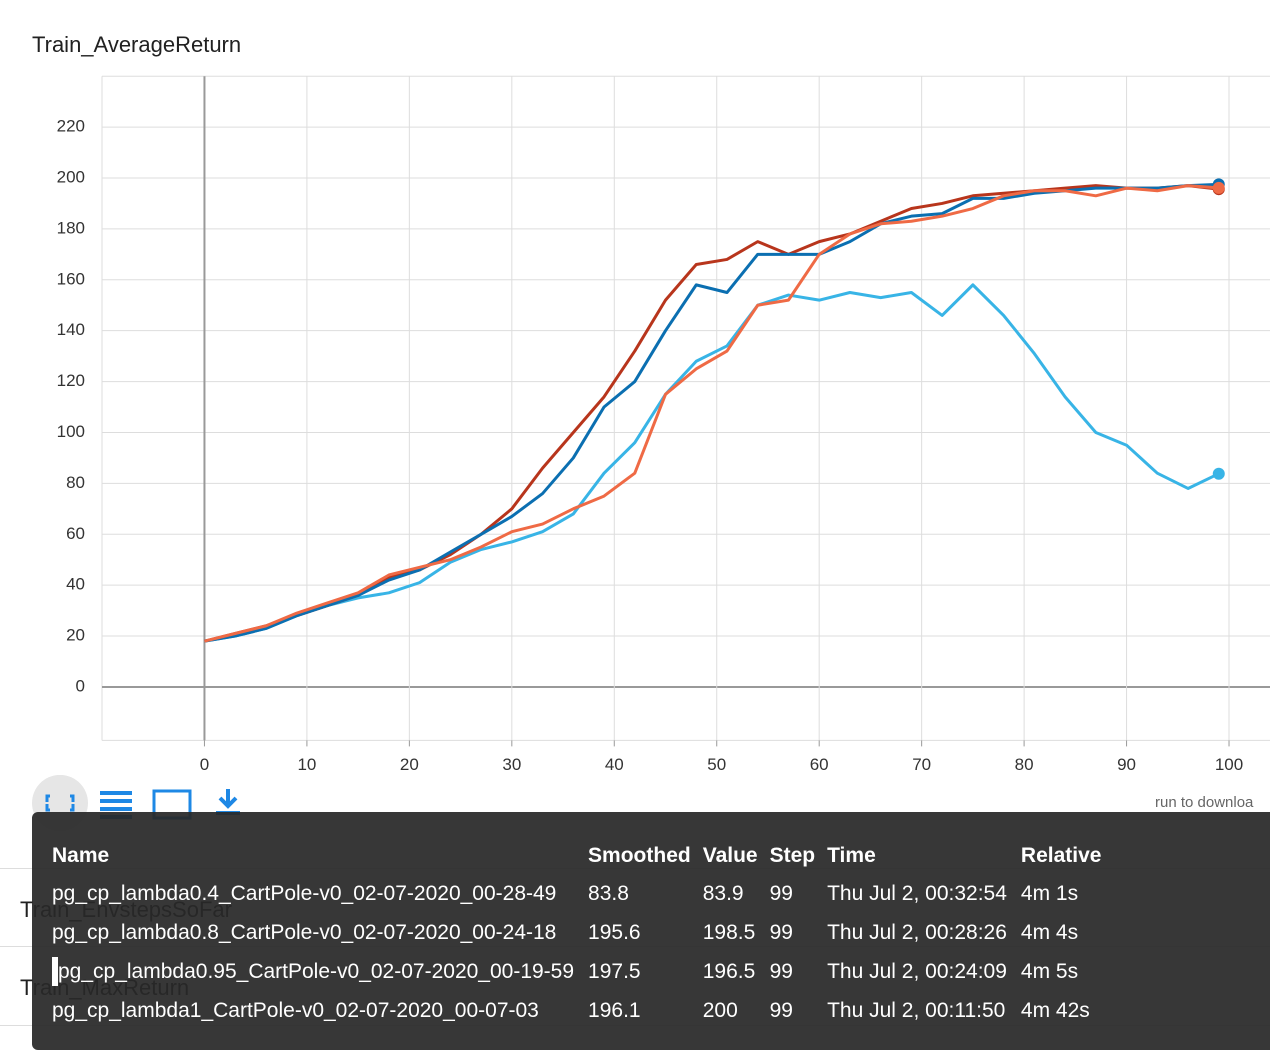 Image resolution: width=1270 pixels, height=1051 pixels. What do you see at coordinates (137, 44) in the screenshot?
I see `chart-title: Train_AverageReturn` at bounding box center [137, 44].